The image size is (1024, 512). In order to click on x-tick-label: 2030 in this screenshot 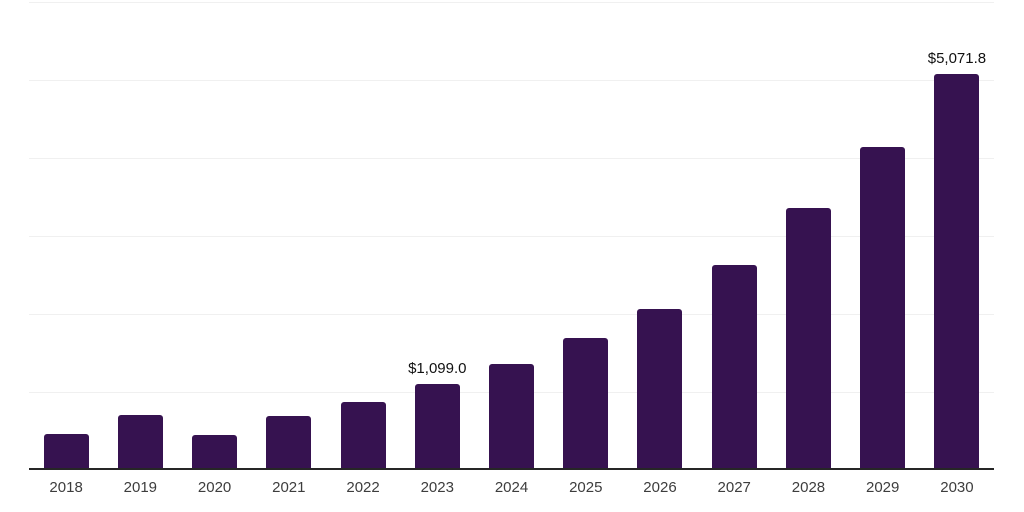, I will do `click(957, 487)`.